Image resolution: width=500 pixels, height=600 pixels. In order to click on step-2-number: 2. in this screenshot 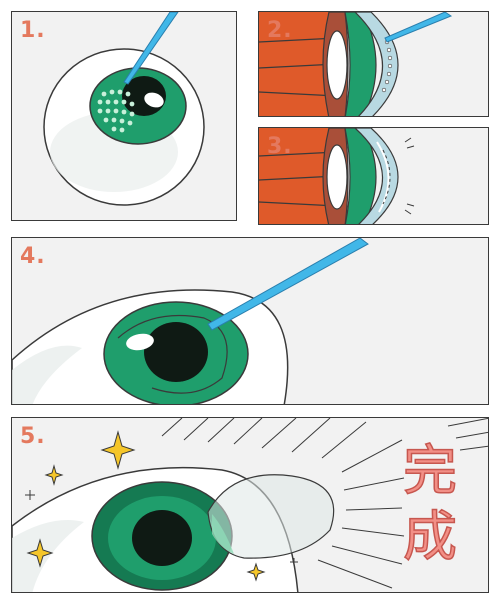, I will do `click(280, 30)`.